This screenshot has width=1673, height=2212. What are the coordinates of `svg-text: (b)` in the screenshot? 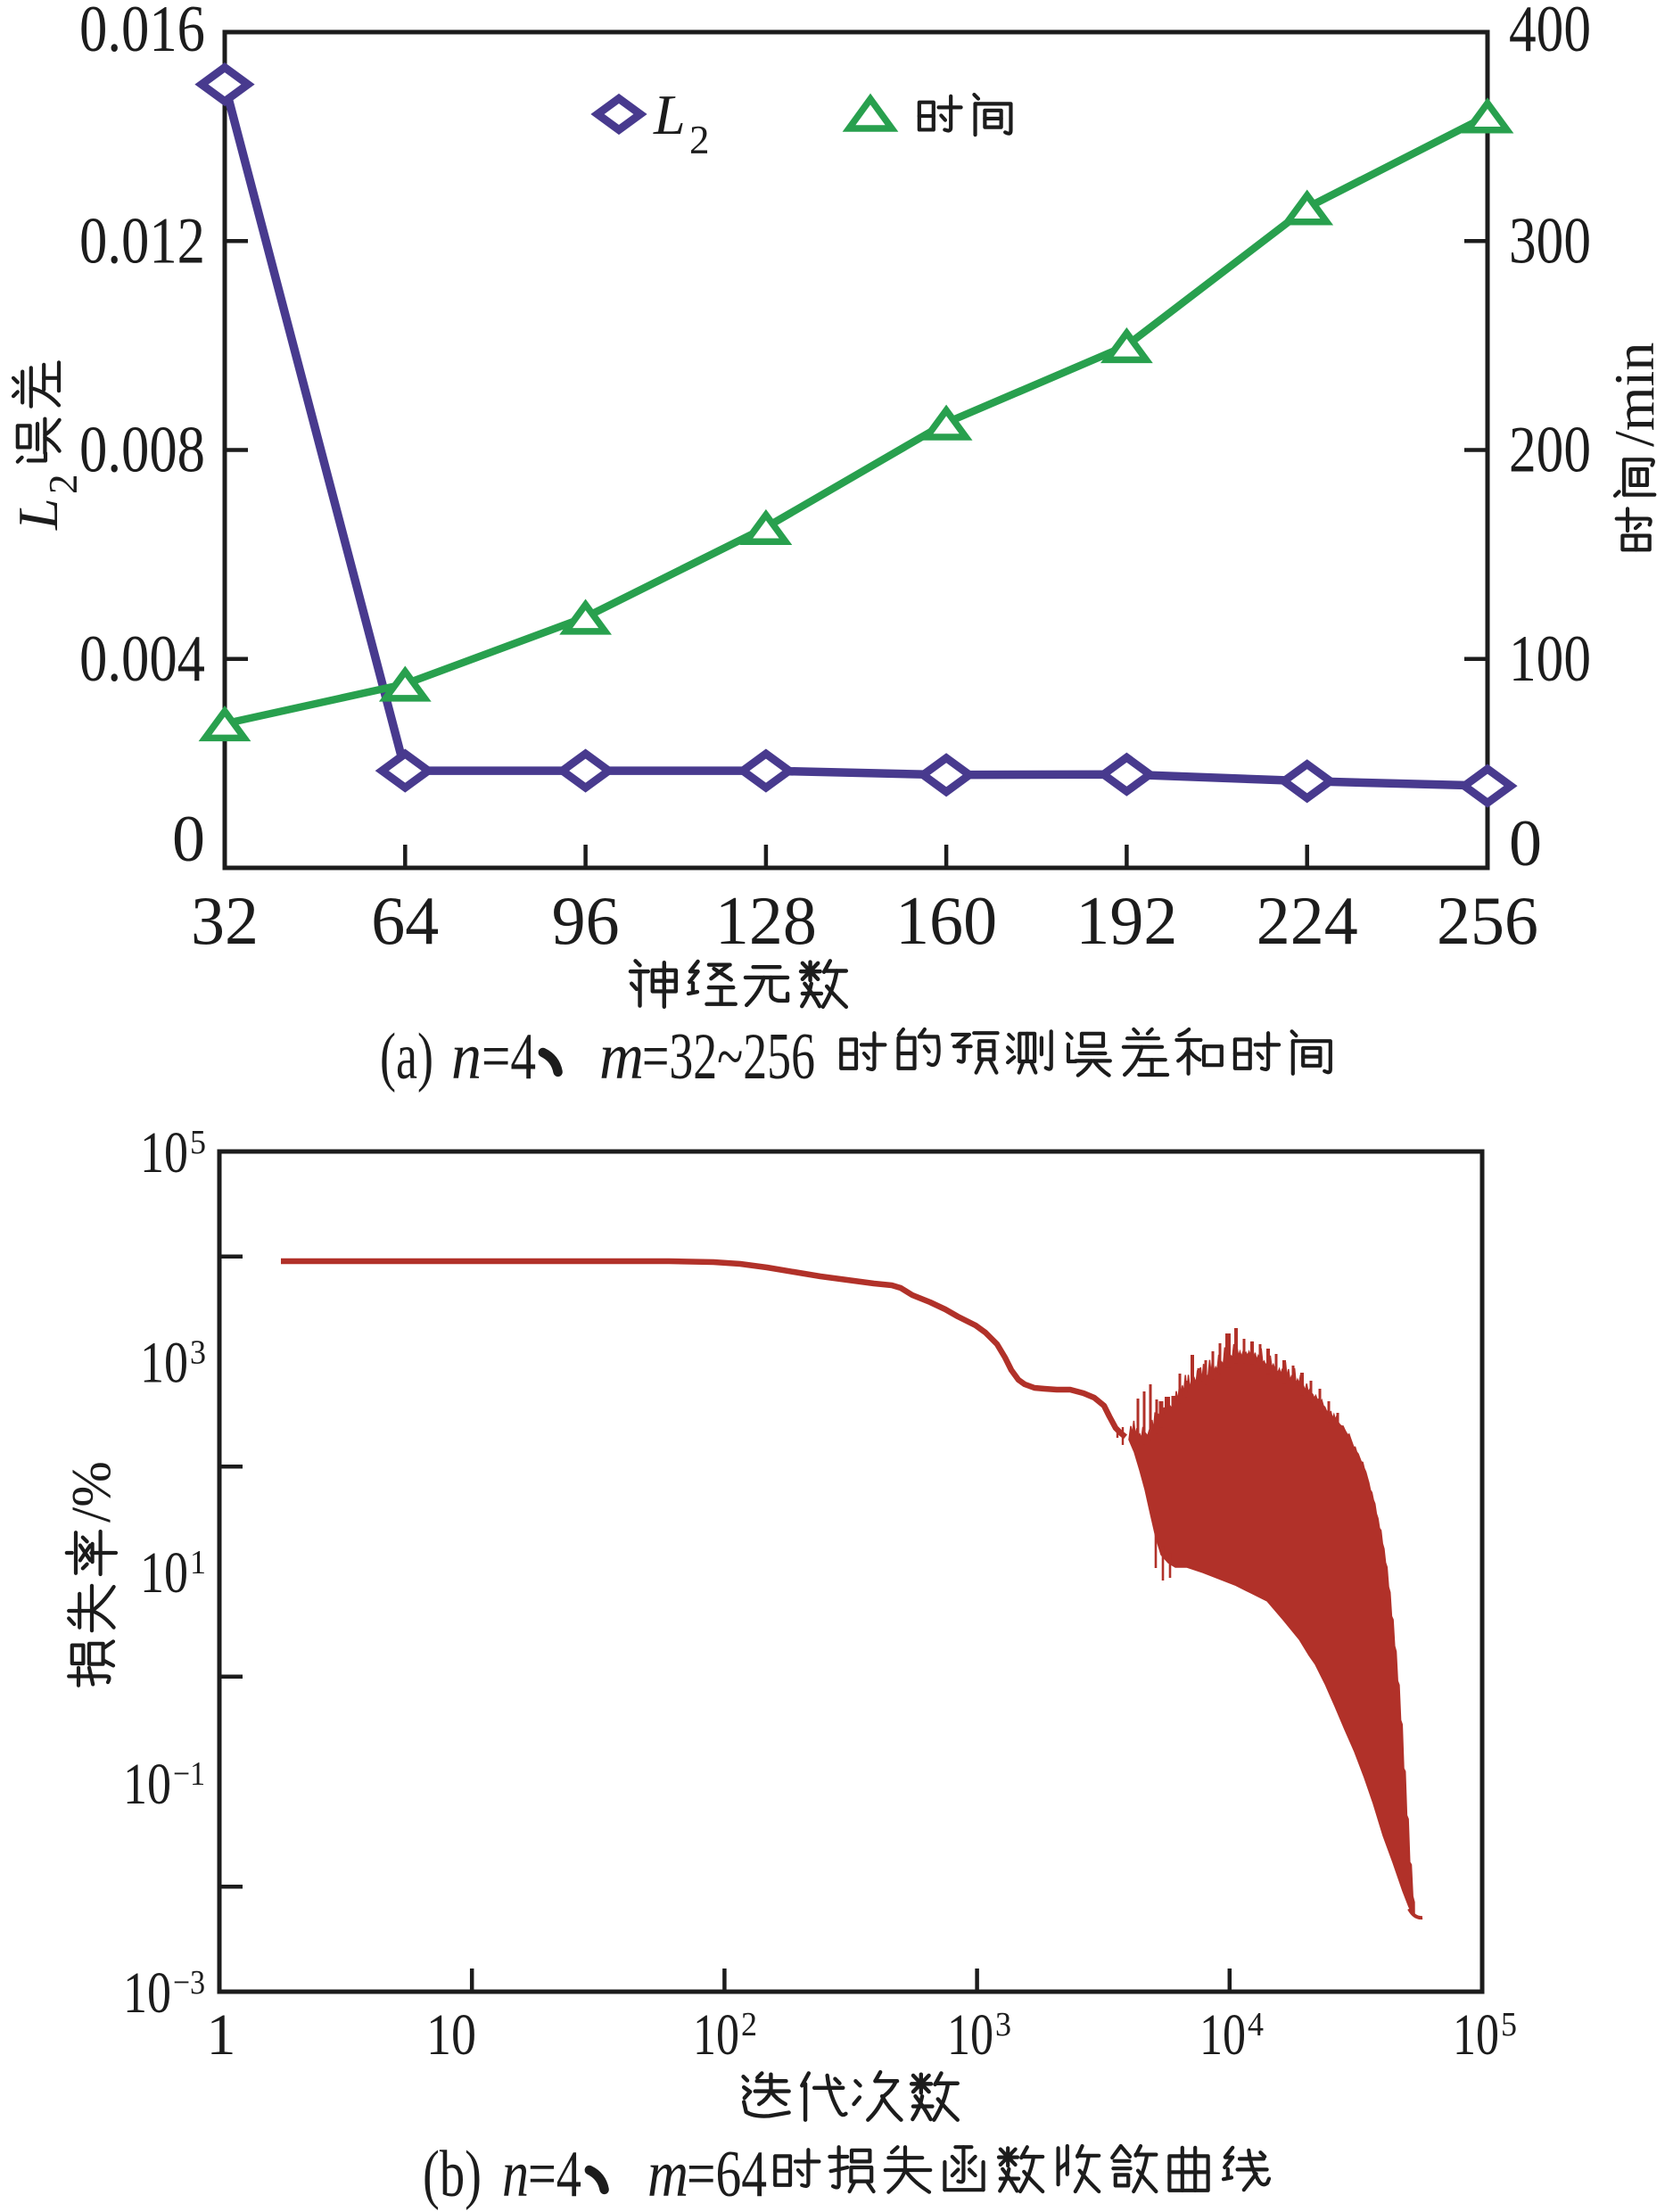 It's located at (452, 2174).